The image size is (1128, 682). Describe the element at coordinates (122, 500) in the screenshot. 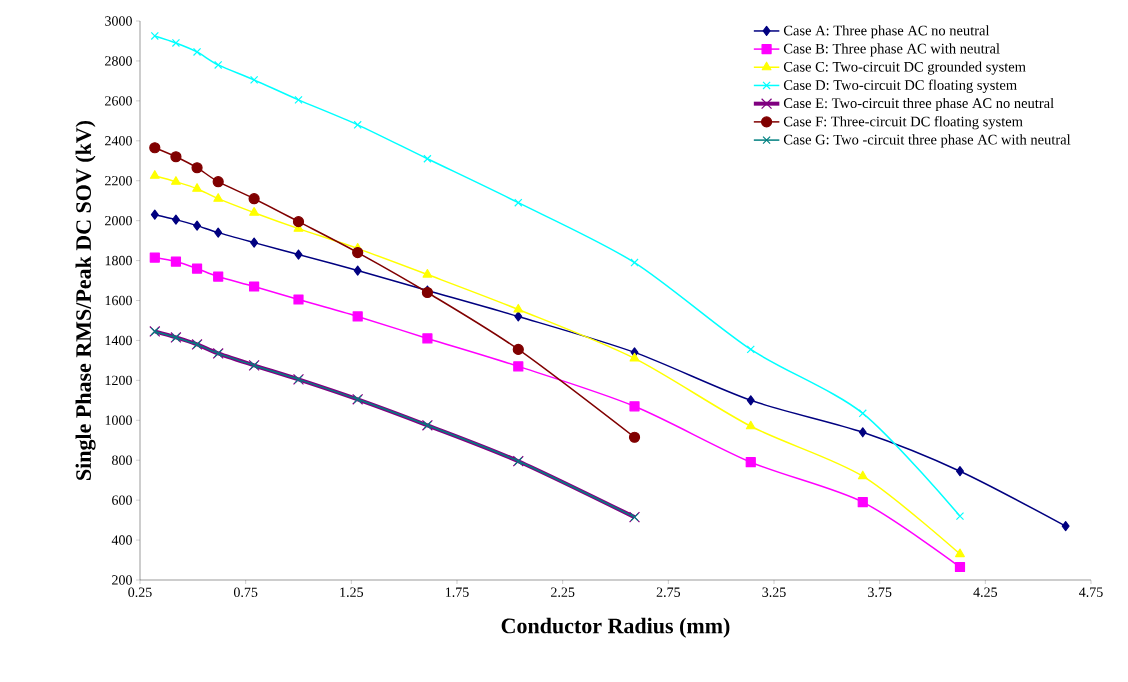

I see `y-tick-label: 600` at that location.